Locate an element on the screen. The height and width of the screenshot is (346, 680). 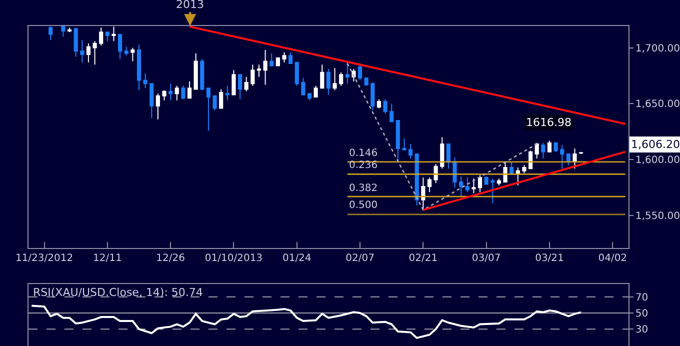
x-tick-label: 04/02 is located at coordinates (613, 258).